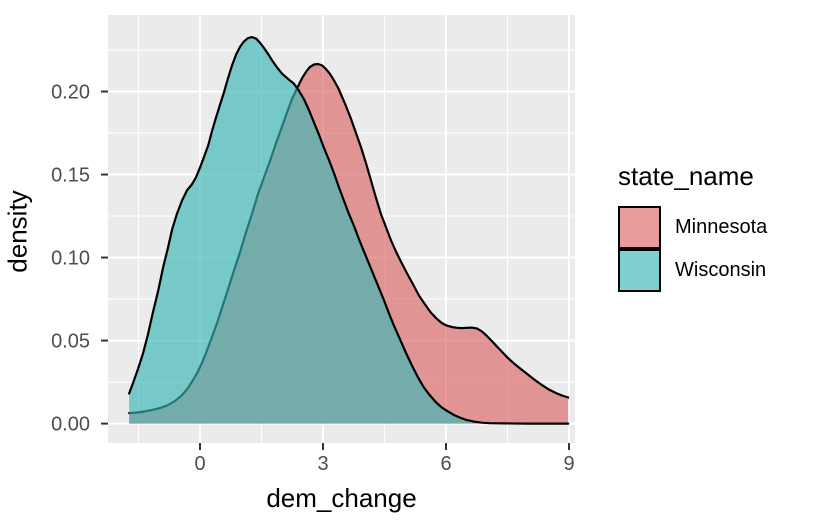  I want to click on y-tick-label: 0.10, so click(70, 259).